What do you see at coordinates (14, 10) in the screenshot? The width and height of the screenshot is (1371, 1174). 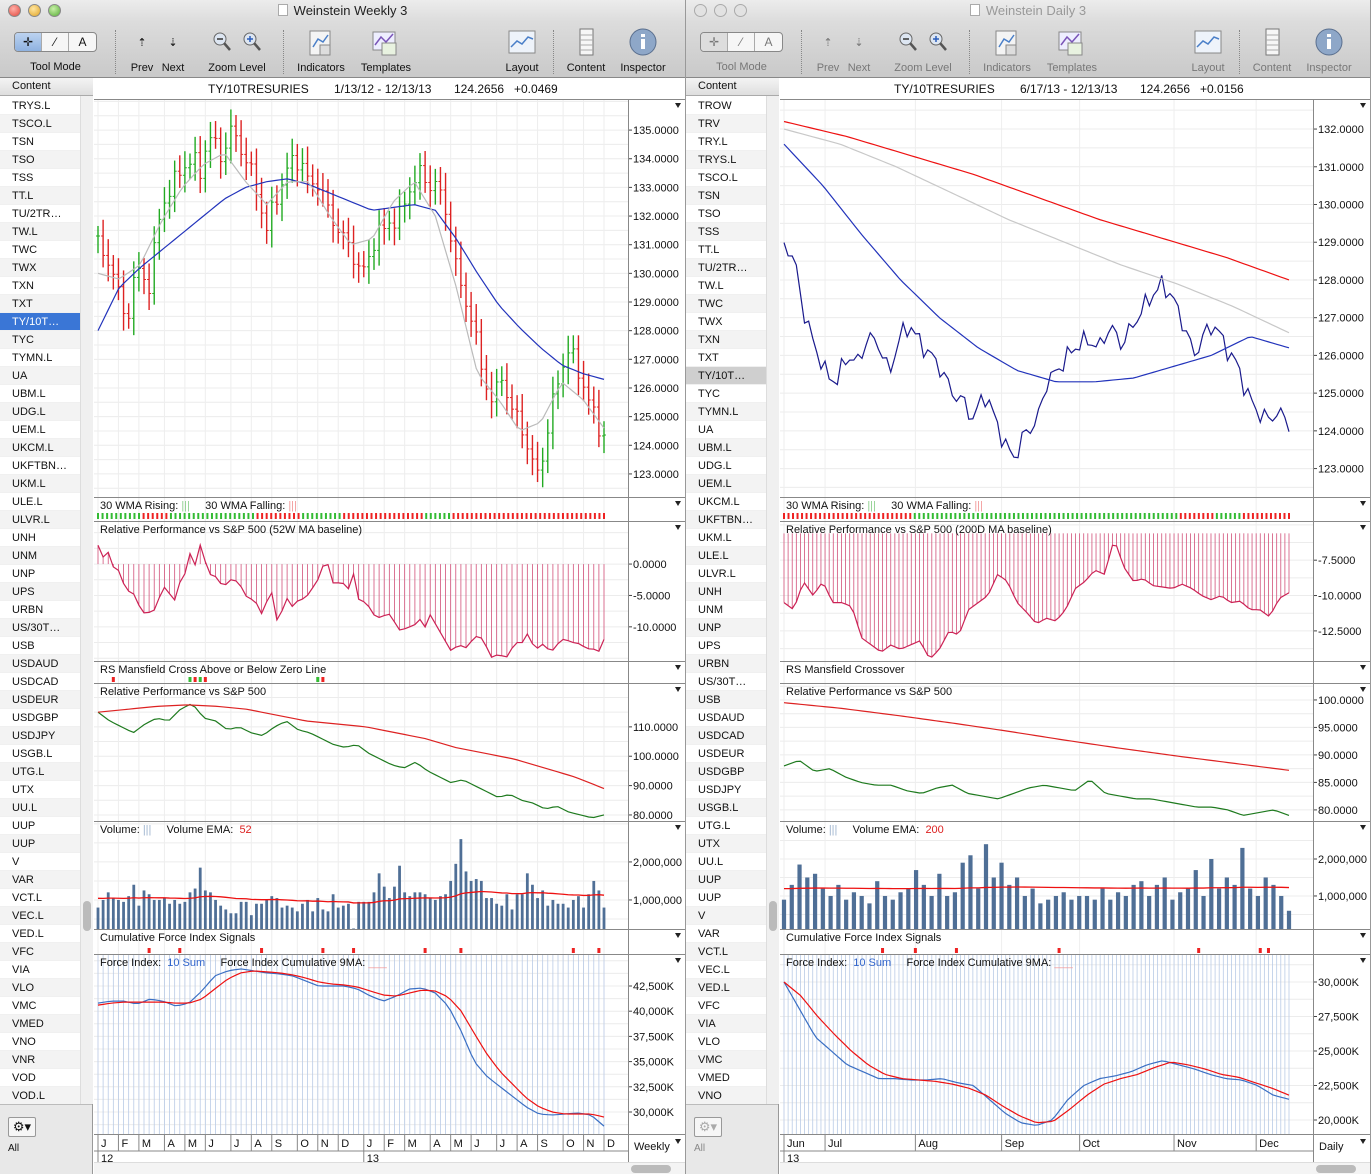 I see `close-button` at bounding box center [14, 10].